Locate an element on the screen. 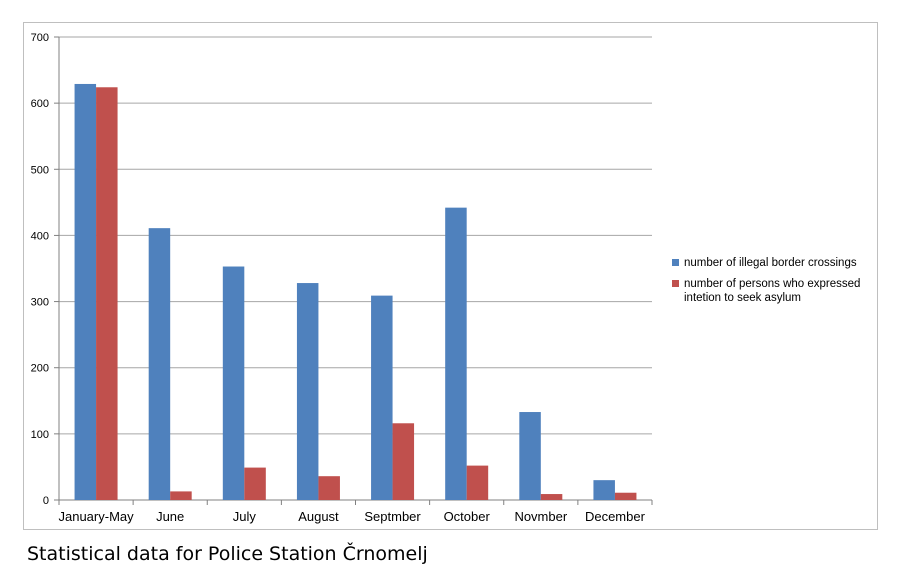  x-category-label: January-May is located at coordinates (96, 516).